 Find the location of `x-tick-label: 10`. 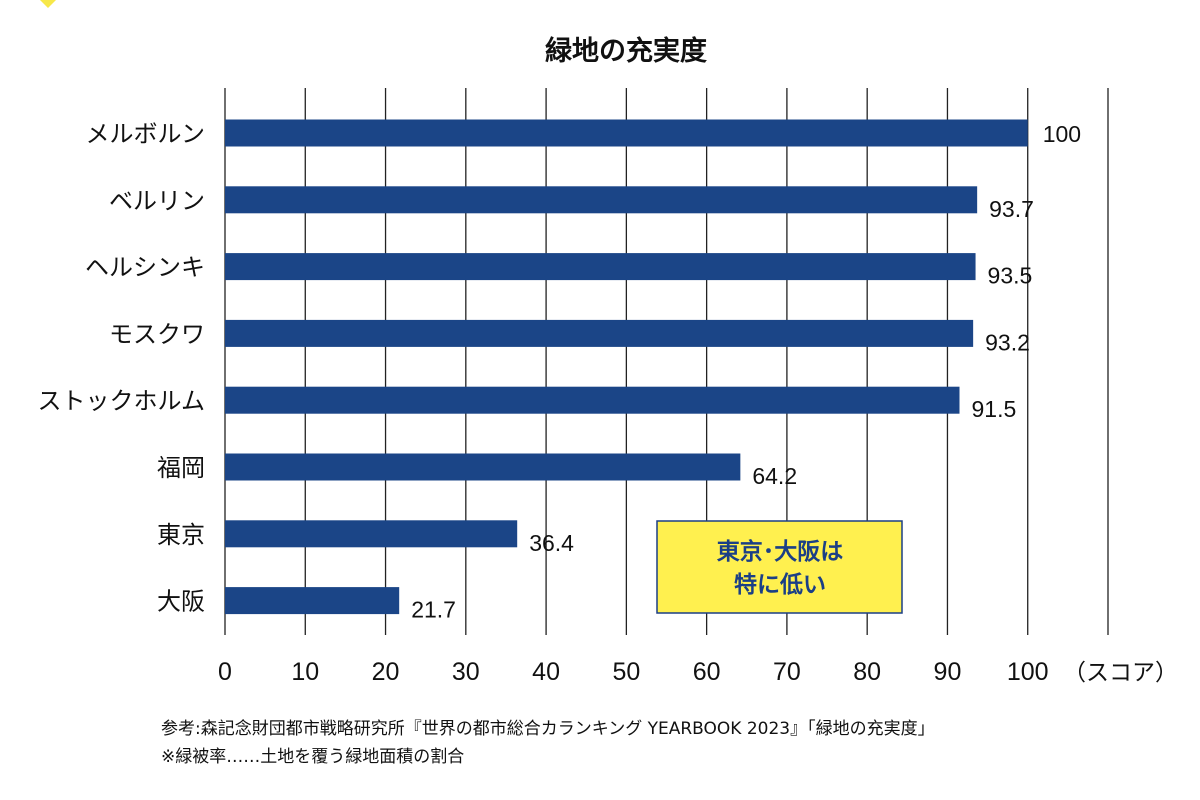

x-tick-label: 10 is located at coordinates (305, 672).